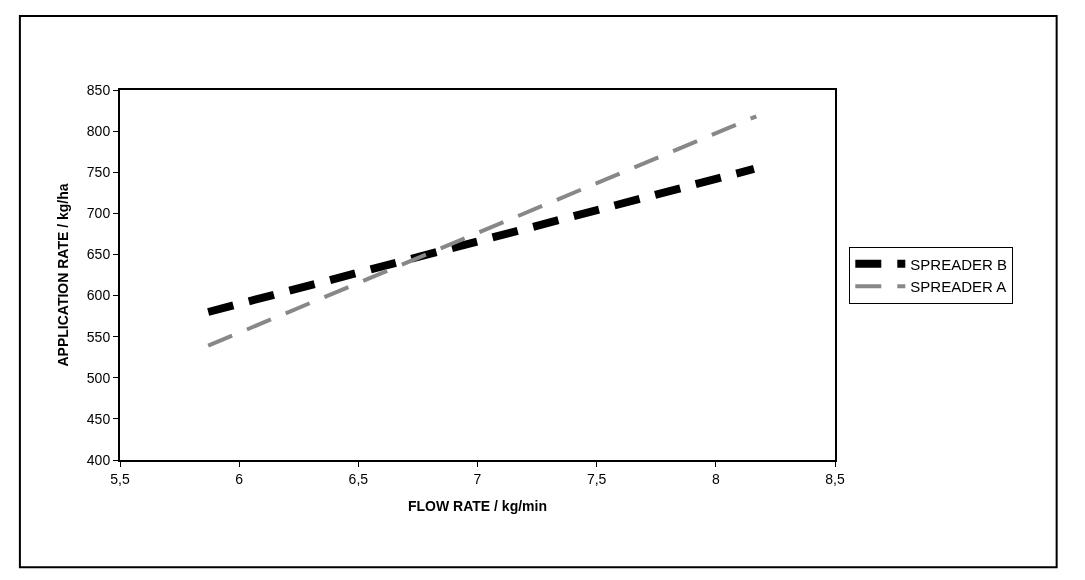  What do you see at coordinates (958, 287) in the screenshot?
I see `legend-label: SPREADER A` at bounding box center [958, 287].